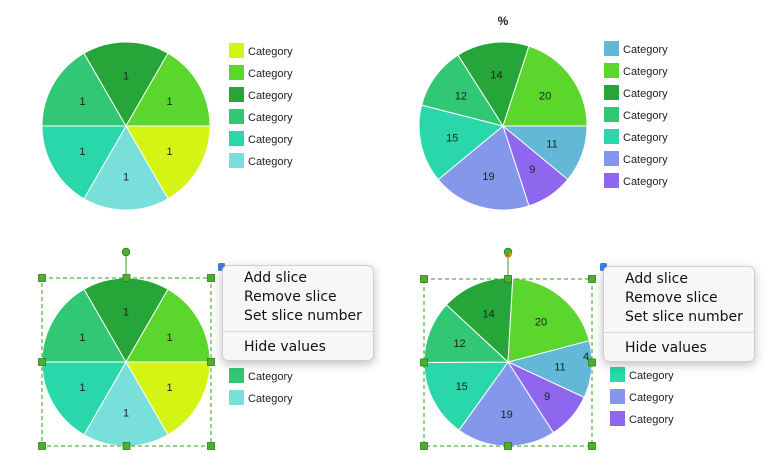 The width and height of the screenshot is (772, 475). I want to click on legend: Category Category Category, so click(642, 396).